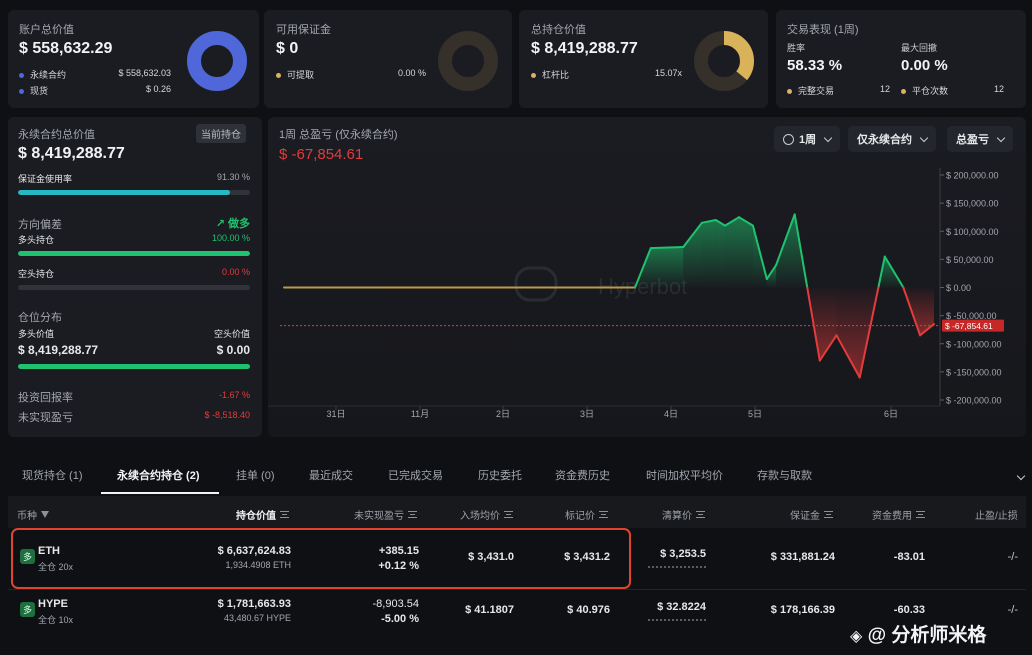 This screenshot has width=1032, height=655. I want to click on th-upnl: 未实现盈亏, so click(385, 514).